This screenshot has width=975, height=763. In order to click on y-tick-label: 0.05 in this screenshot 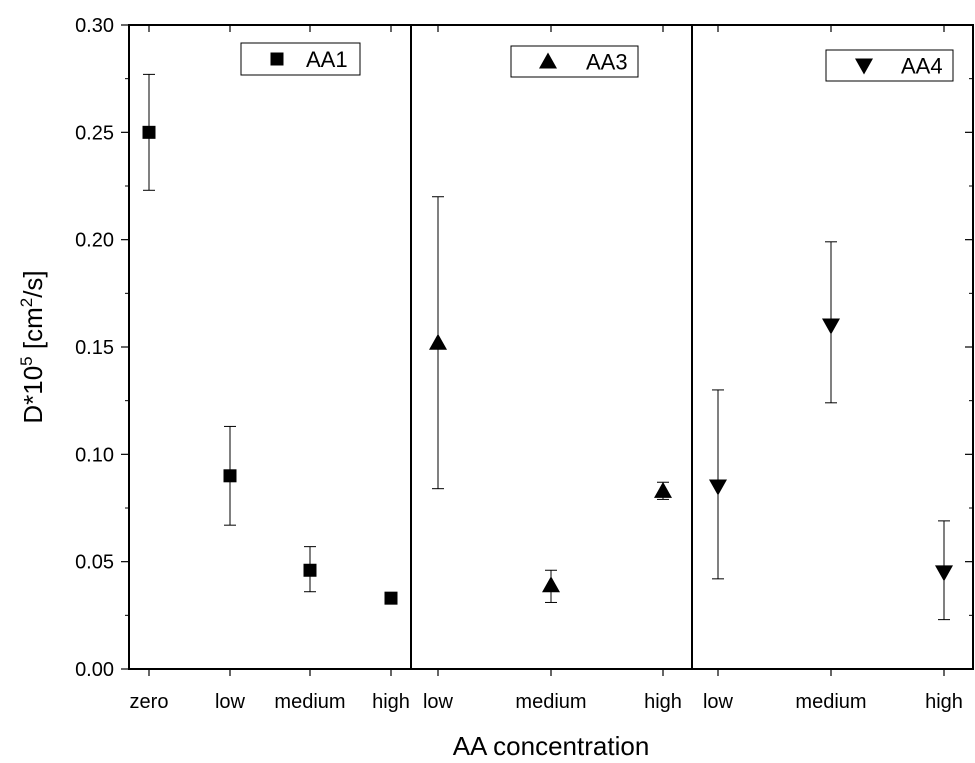, I will do `click(94, 563)`.